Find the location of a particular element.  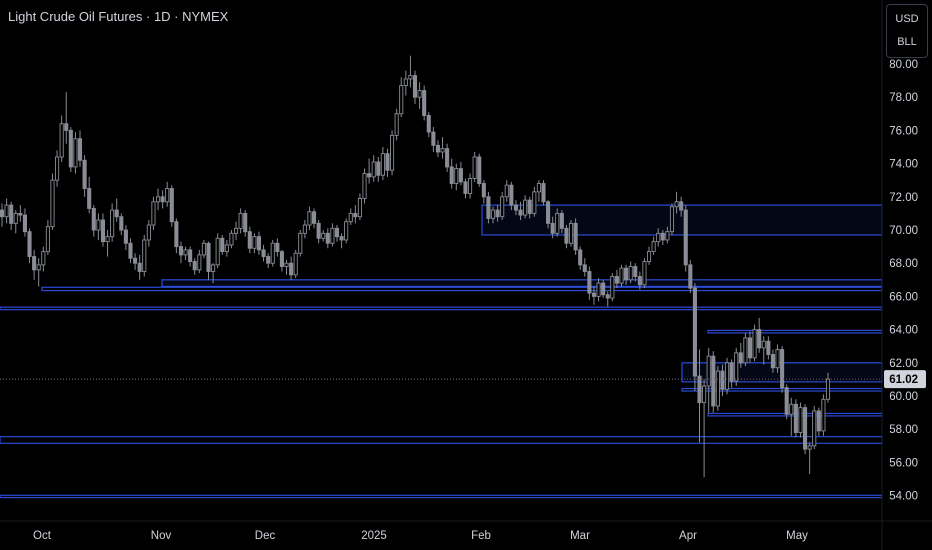

currency-unit-selector: USD BLL is located at coordinates (907, 31).